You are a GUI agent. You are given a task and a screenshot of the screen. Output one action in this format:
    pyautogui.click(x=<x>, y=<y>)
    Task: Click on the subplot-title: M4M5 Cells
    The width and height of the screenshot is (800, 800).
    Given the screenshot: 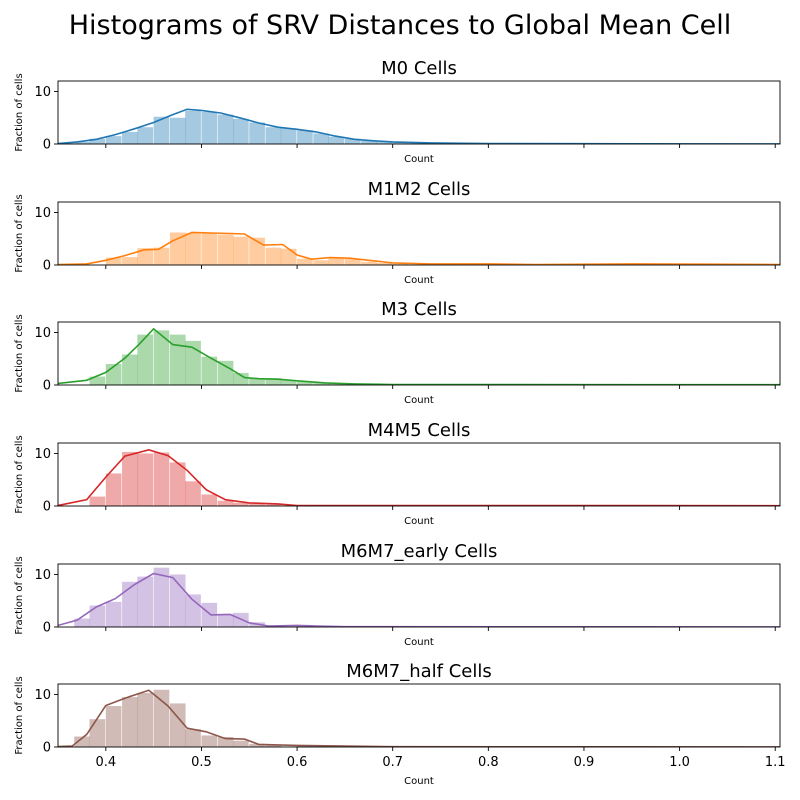 What is the action you would take?
    pyautogui.click(x=419, y=430)
    